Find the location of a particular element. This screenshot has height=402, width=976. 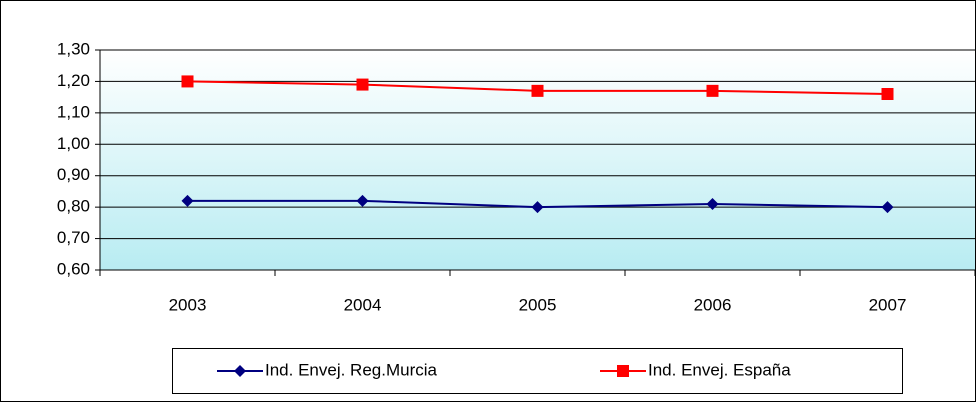

x-tick-label: 2007 is located at coordinates (888, 304).